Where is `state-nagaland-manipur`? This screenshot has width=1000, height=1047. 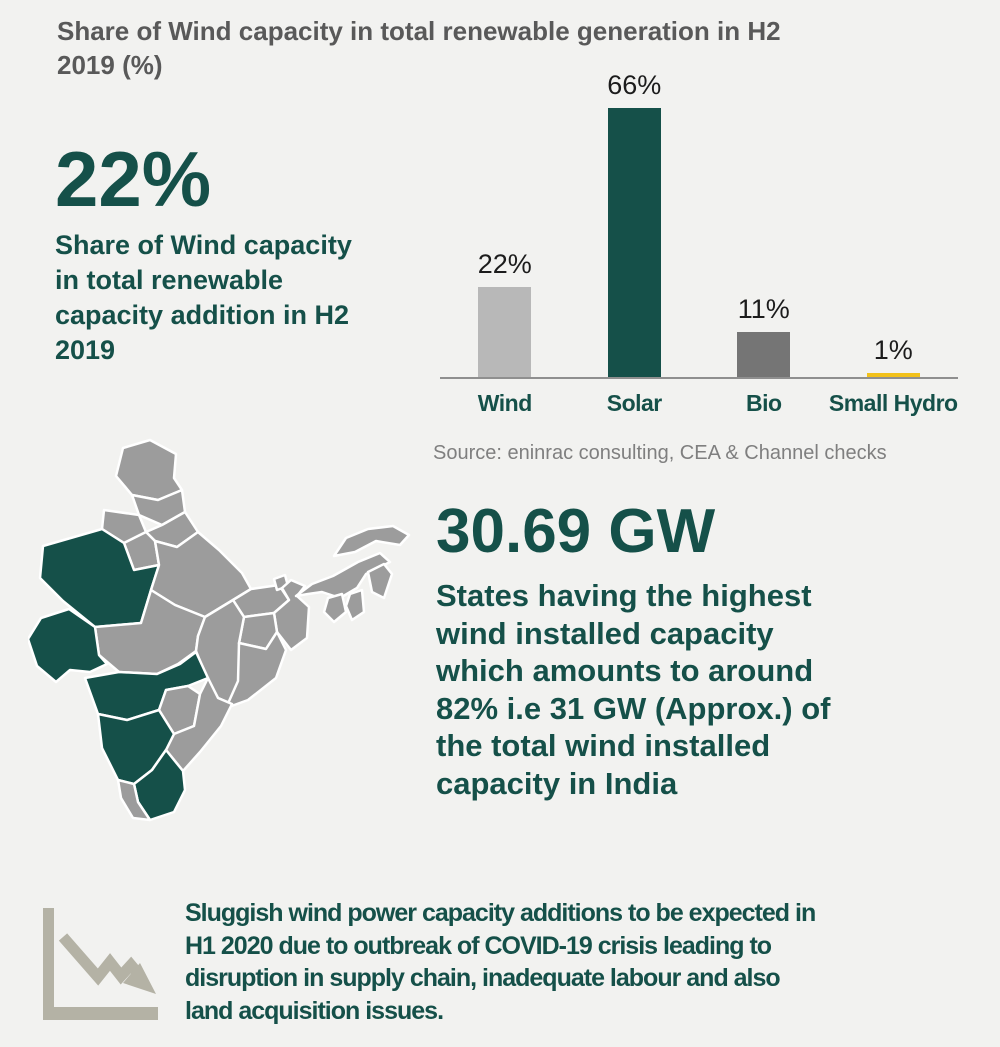
state-nagaland-manipur is located at coordinates (380, 581).